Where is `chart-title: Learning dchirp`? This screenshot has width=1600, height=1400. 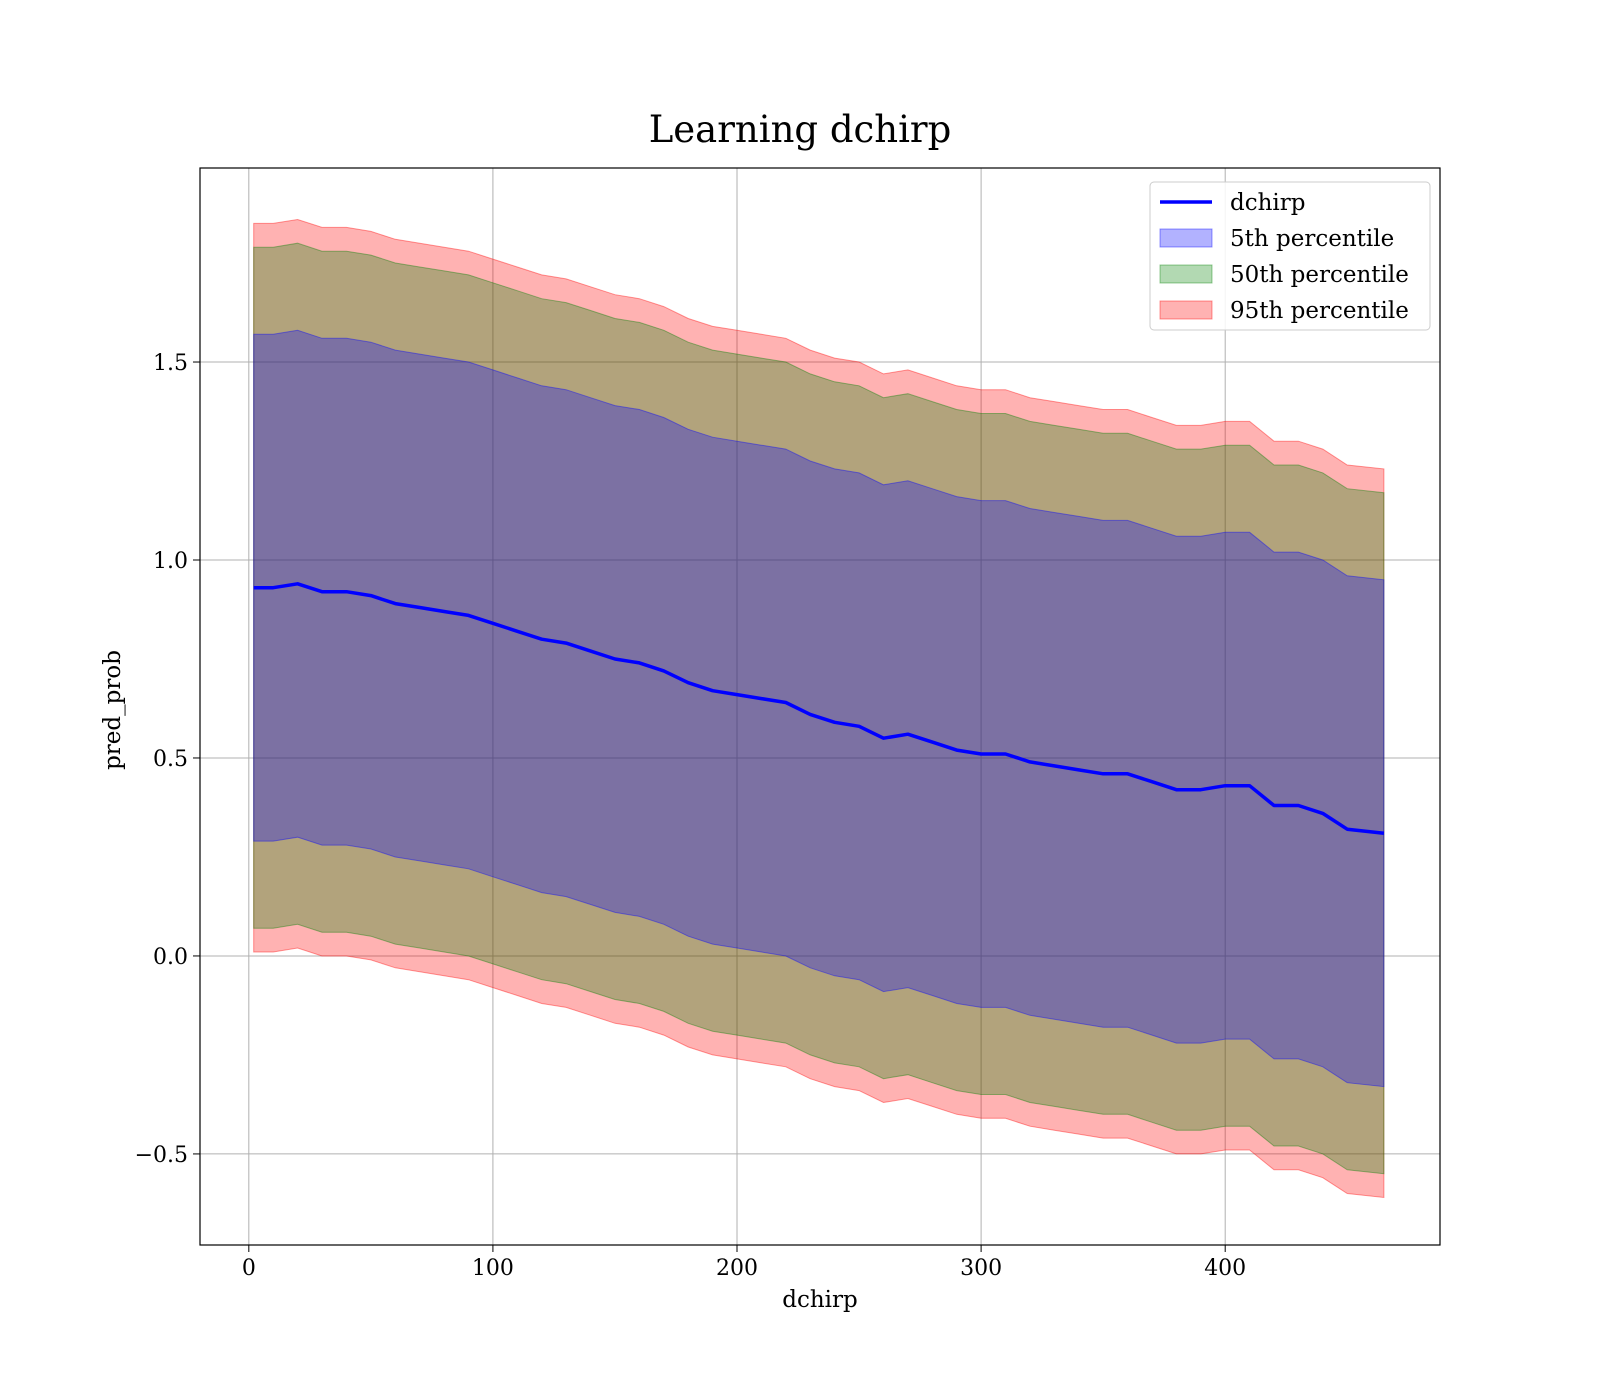 chart-title: Learning dchirp is located at coordinates (800, 129).